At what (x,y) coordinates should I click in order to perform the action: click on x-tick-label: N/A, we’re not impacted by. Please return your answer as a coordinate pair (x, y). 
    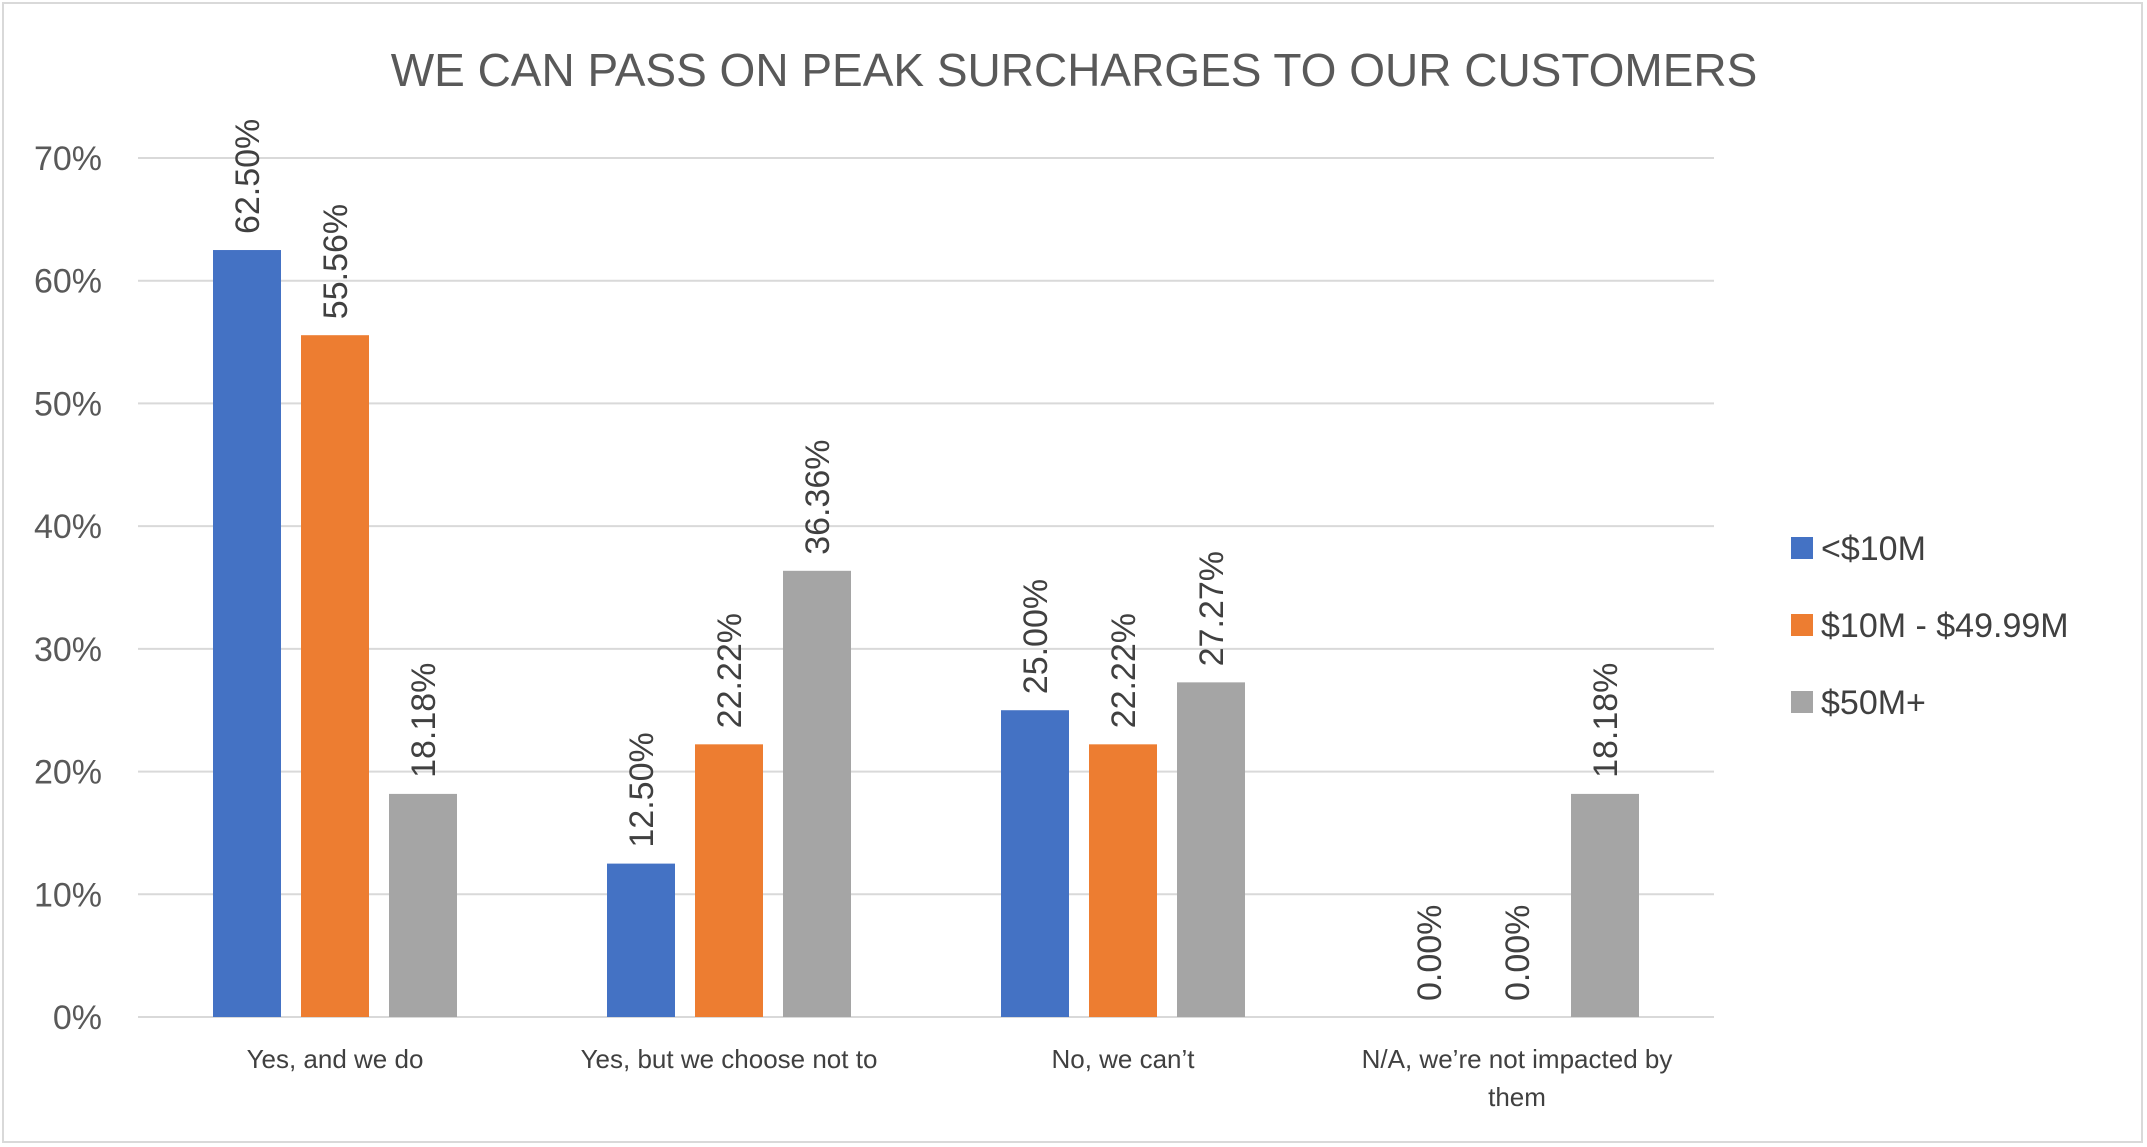
    Looking at the image, I should click on (1517, 1059).